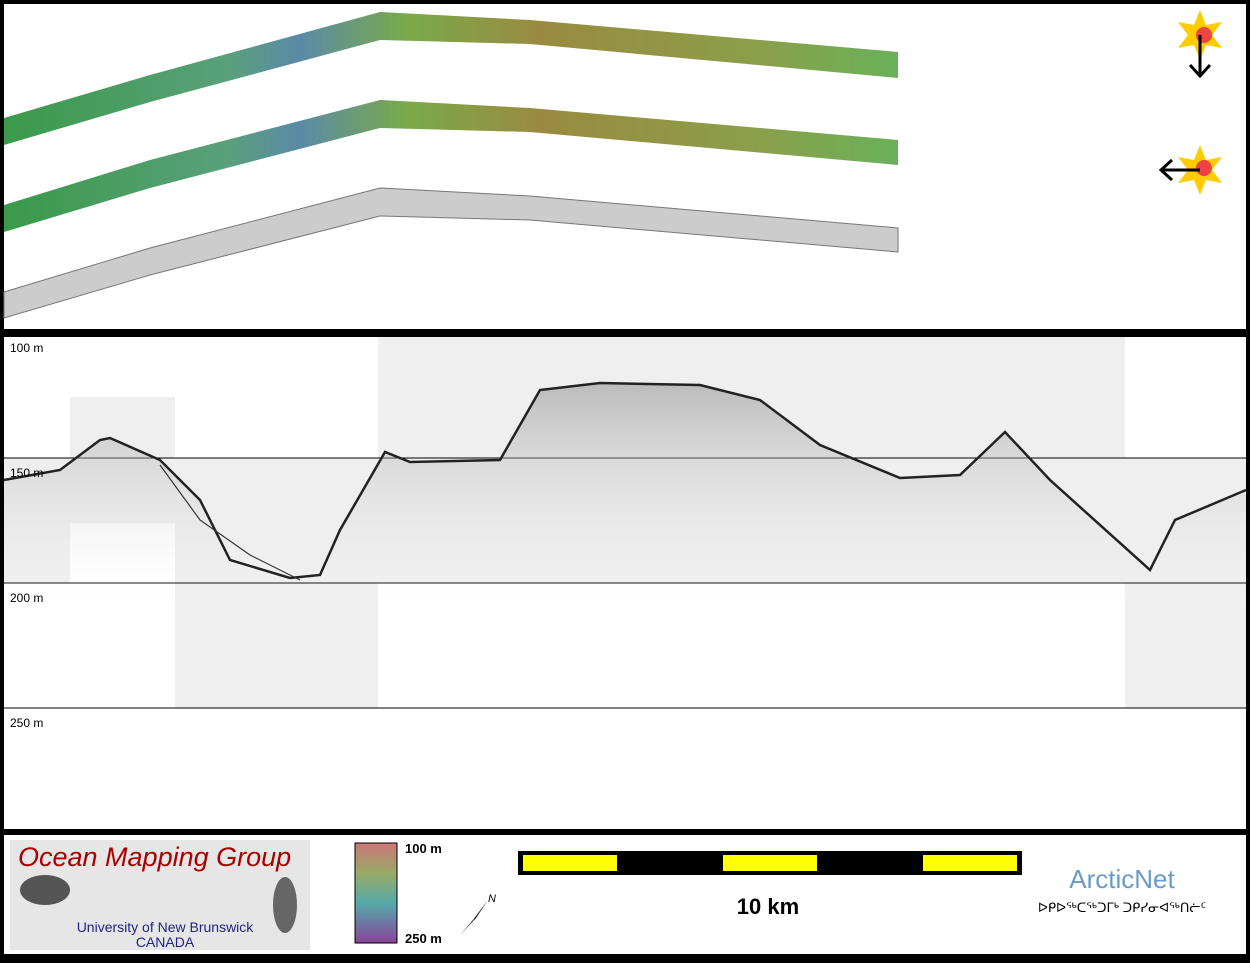 The width and height of the screenshot is (1250, 963). Describe the element at coordinates (154, 857) in the screenshot. I see `logo-title: Ocean Mapping Group` at that location.